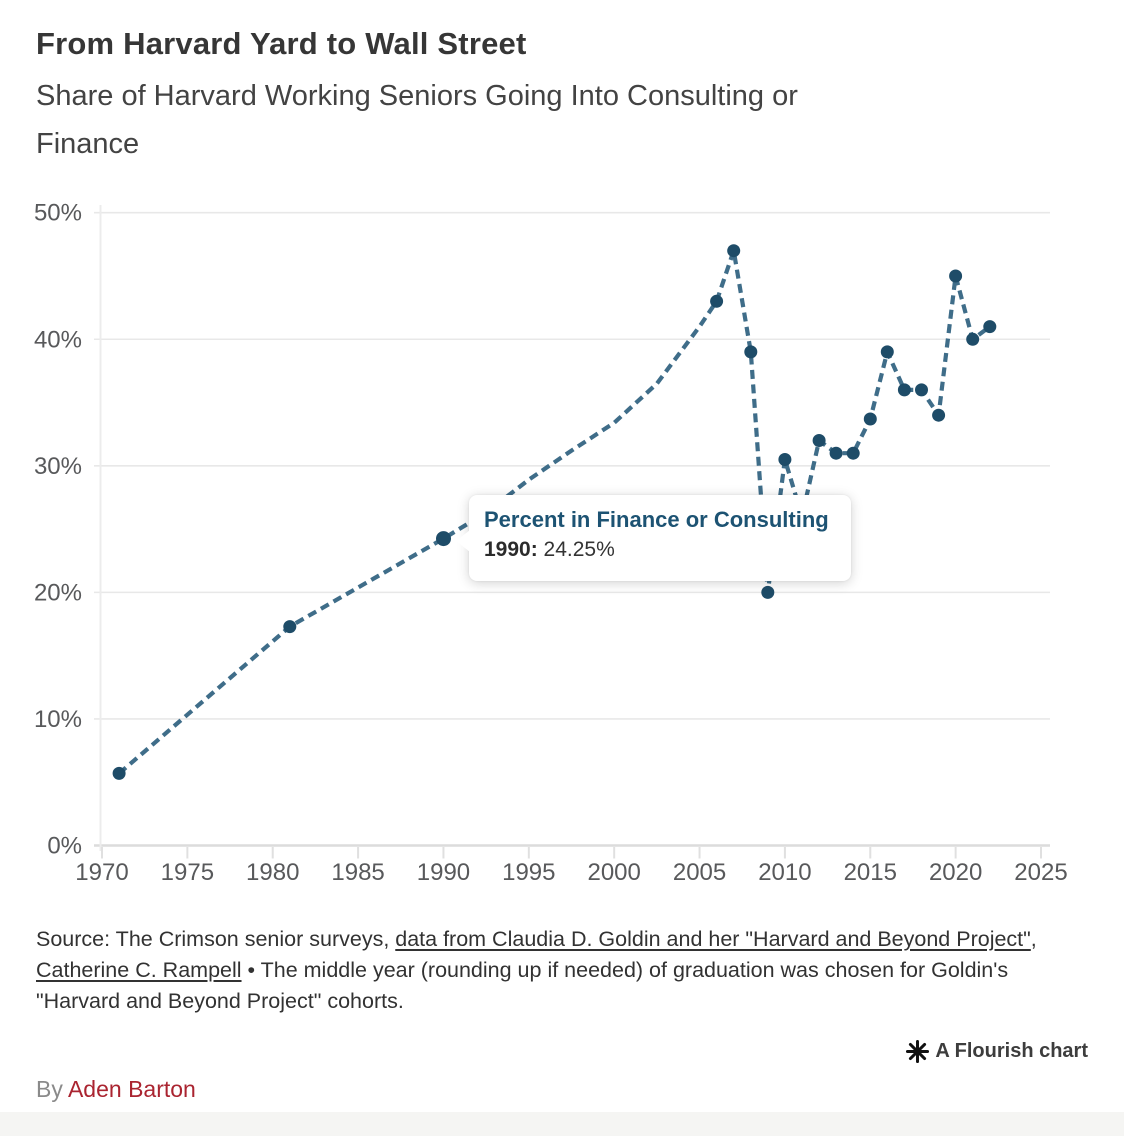  I want to click on x-axis-label-2015: 2015, so click(870, 872).